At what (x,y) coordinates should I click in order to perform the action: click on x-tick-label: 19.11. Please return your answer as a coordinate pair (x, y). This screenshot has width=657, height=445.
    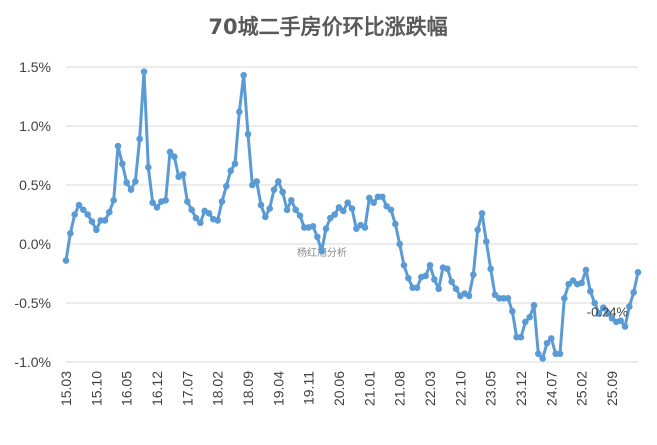
    Looking at the image, I should click on (309, 388).